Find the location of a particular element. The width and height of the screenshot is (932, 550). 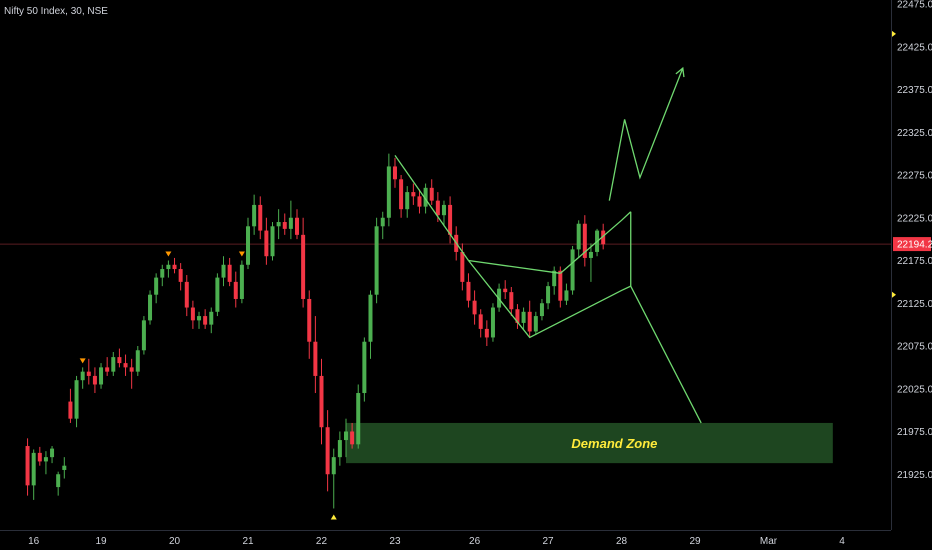

y-tick-label: 21975.00 is located at coordinates (914, 432).